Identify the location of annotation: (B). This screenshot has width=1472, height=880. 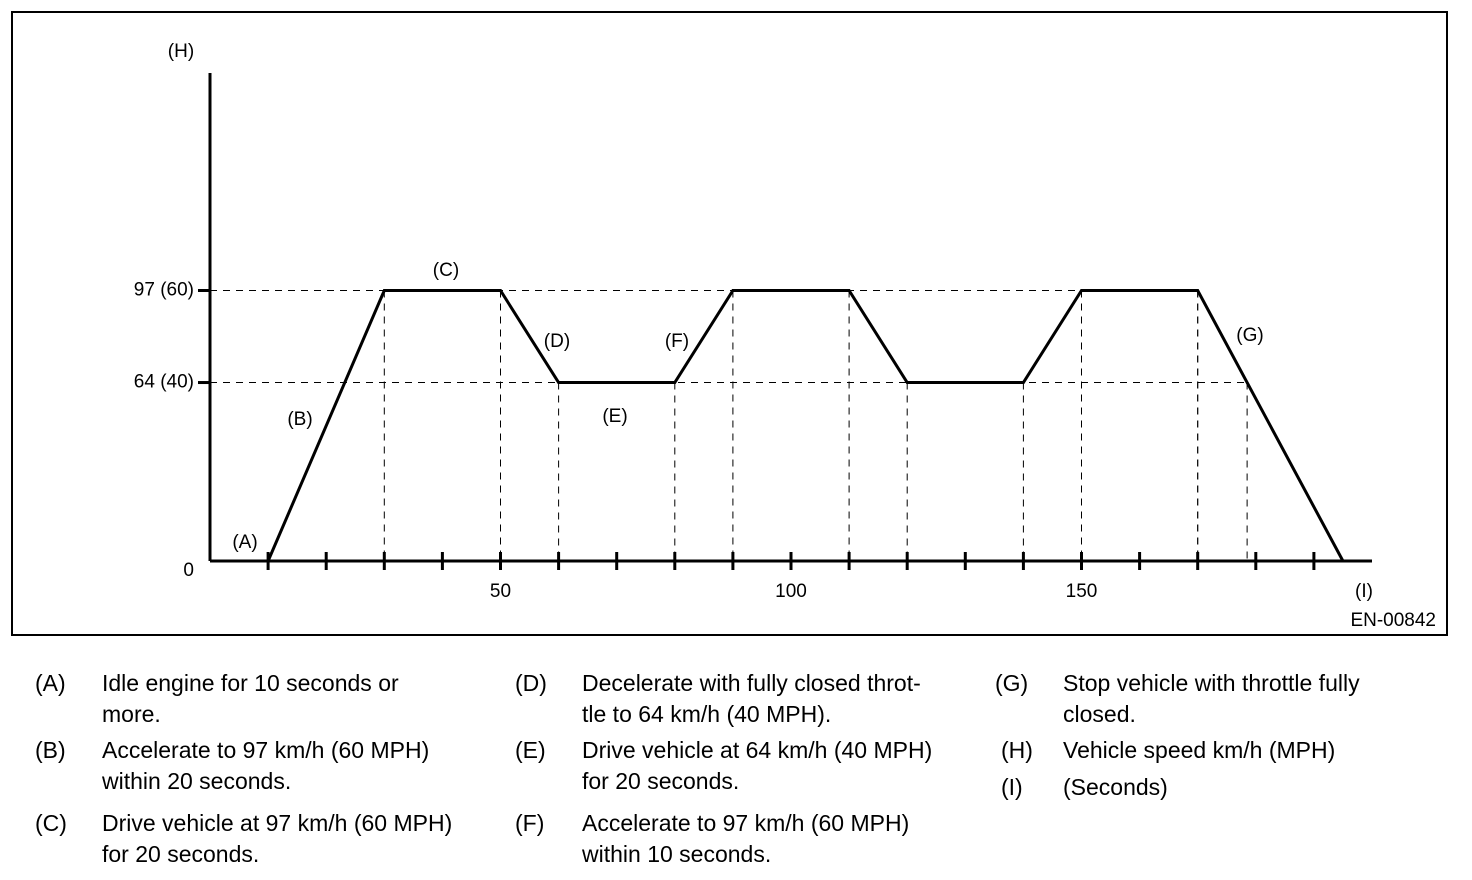
(299, 419).